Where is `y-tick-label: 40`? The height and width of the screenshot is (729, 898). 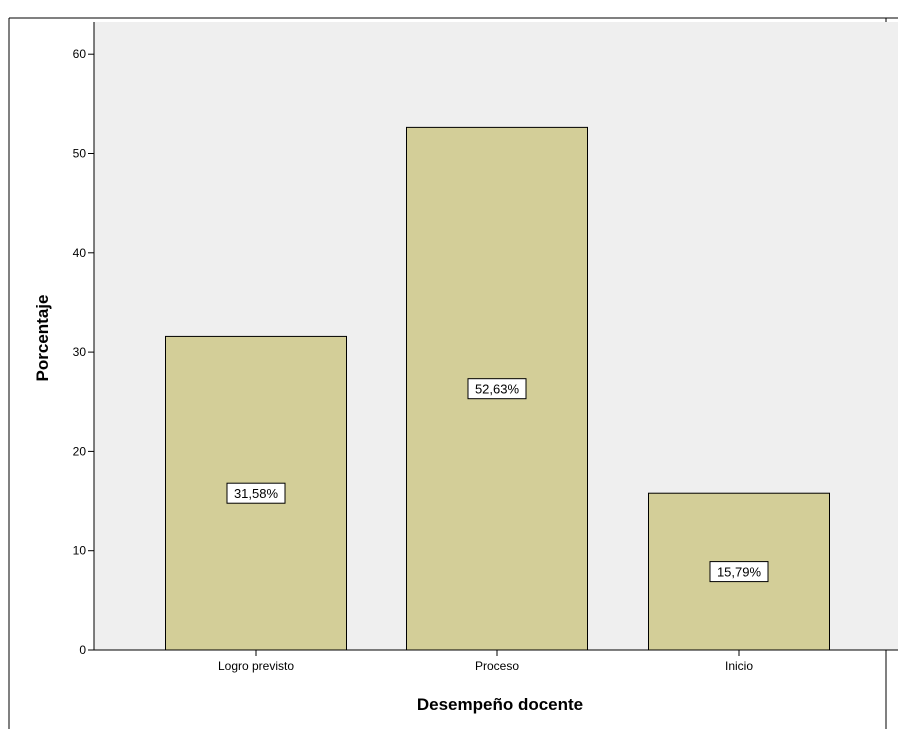
y-tick-label: 40 is located at coordinates (80, 253).